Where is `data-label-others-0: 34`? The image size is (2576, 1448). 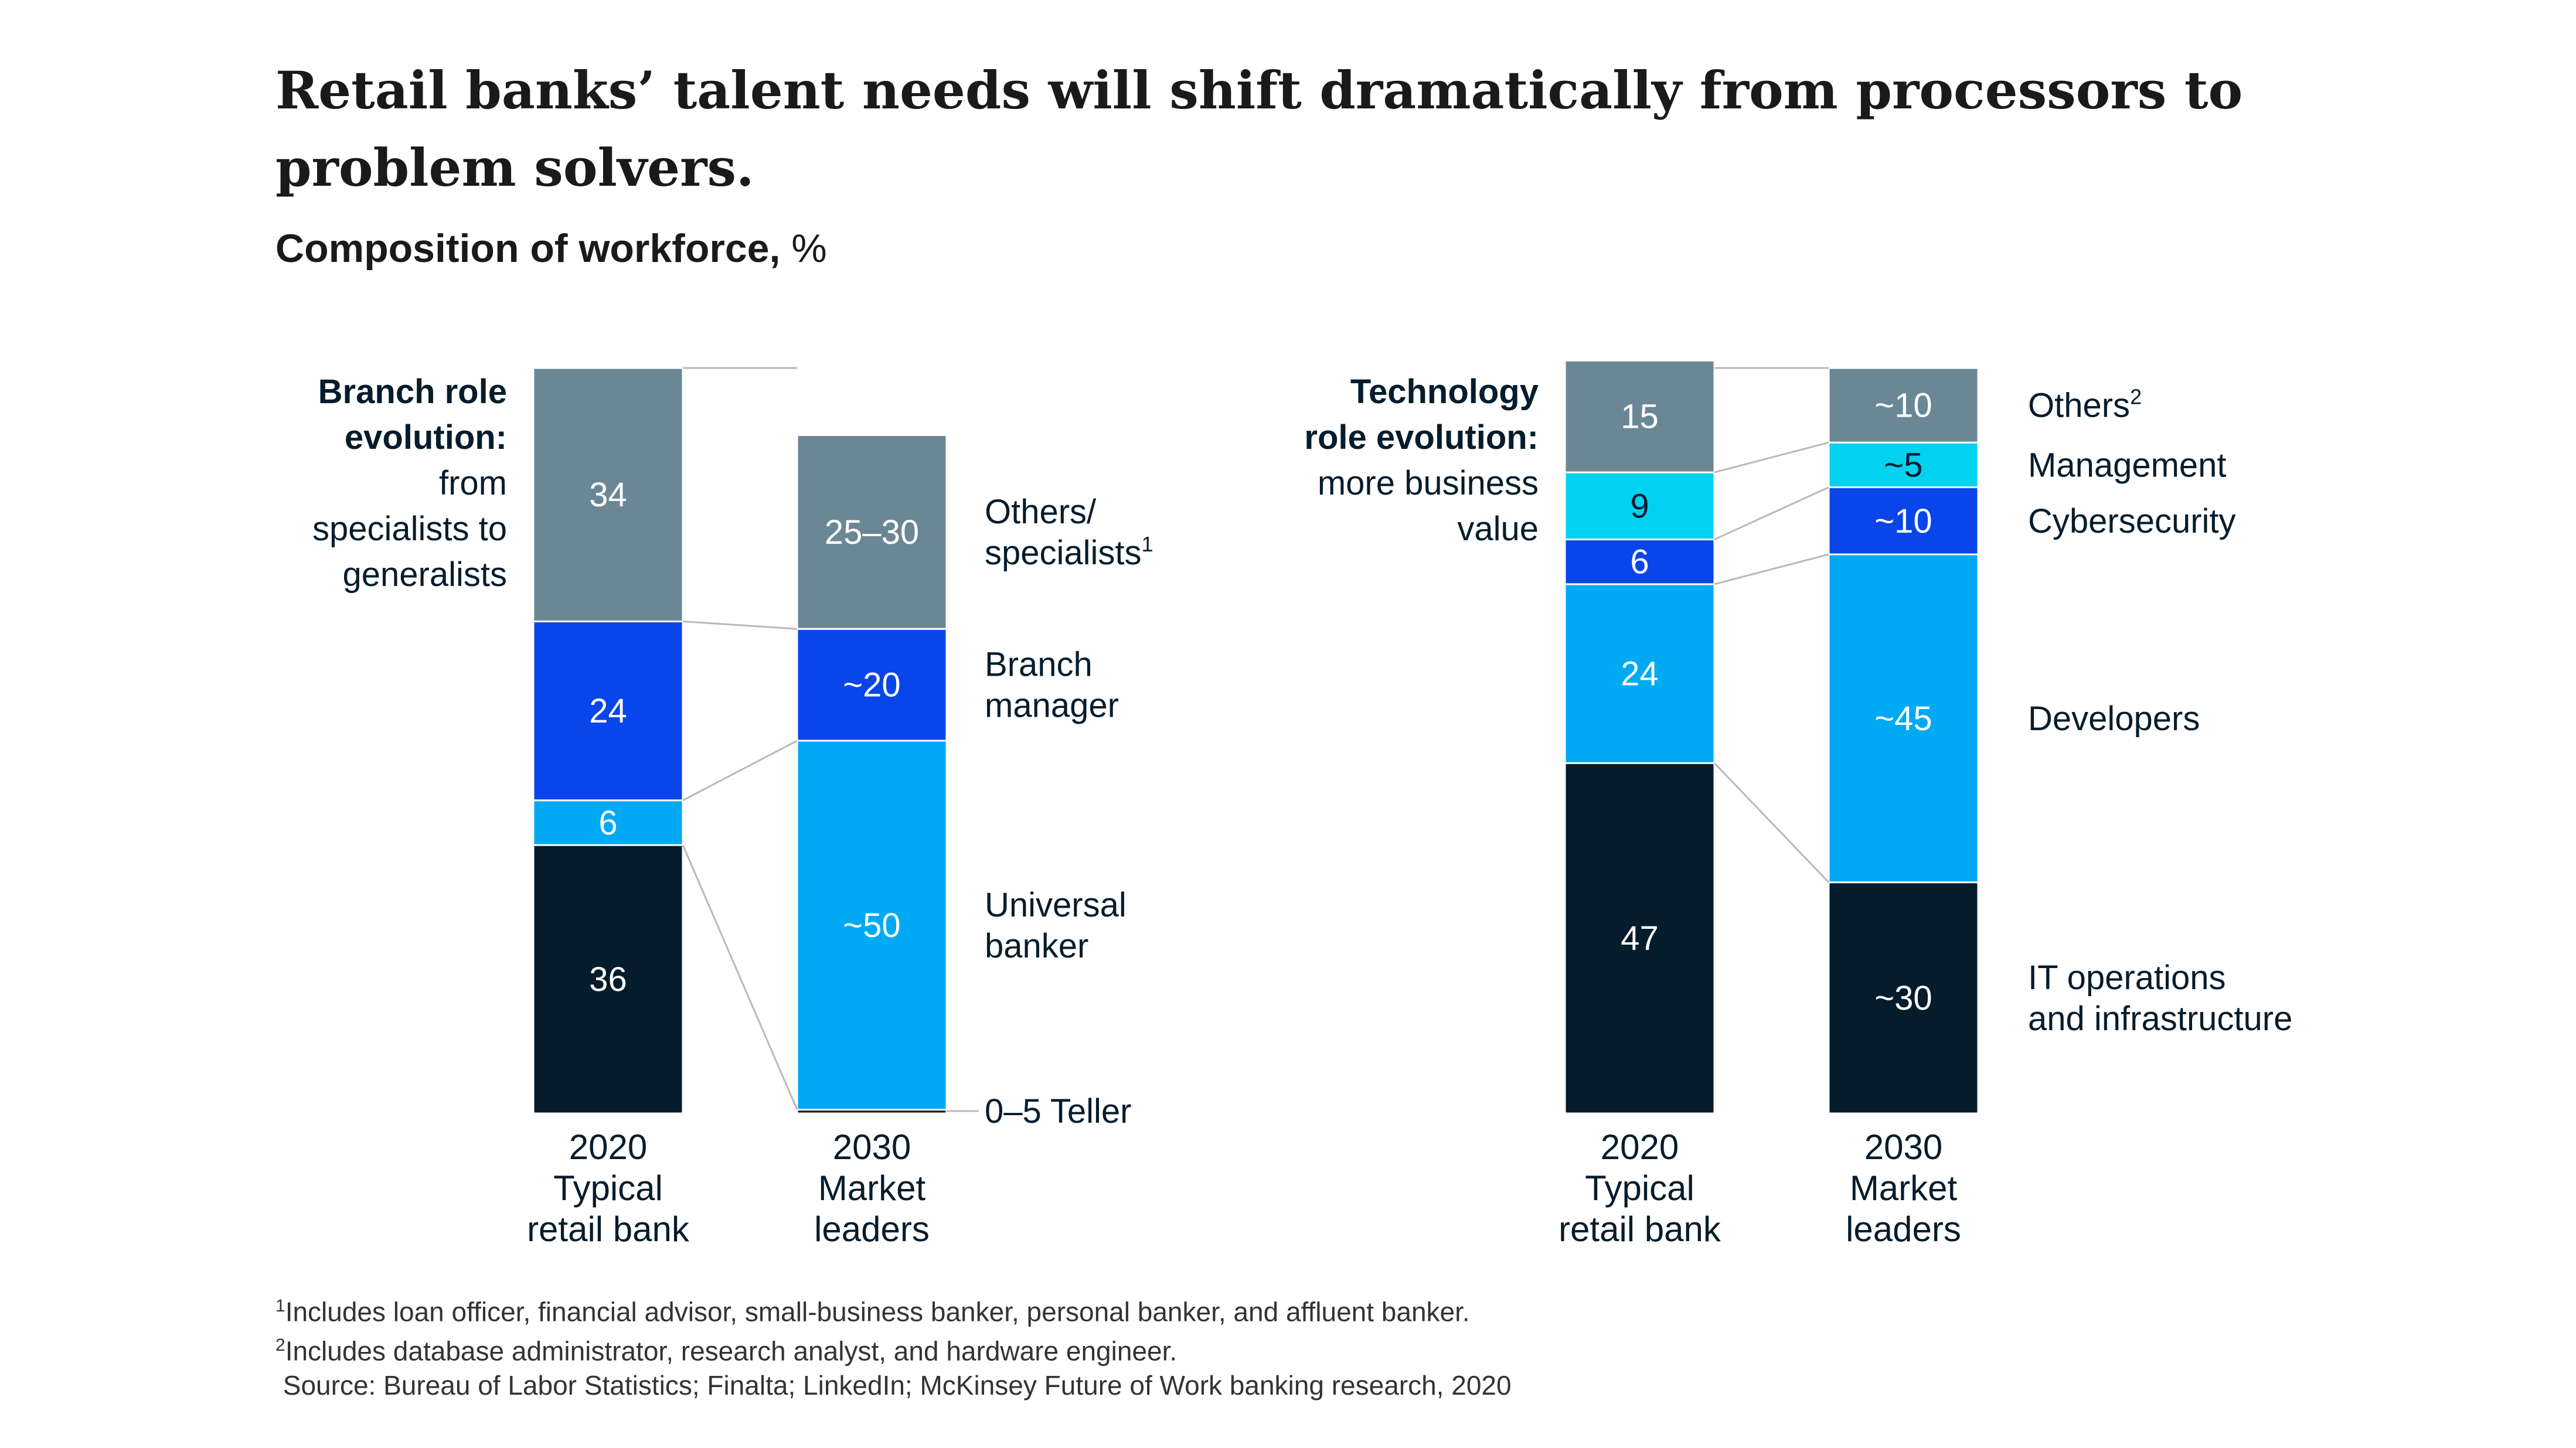
data-label-others-0: 34 is located at coordinates (608, 495).